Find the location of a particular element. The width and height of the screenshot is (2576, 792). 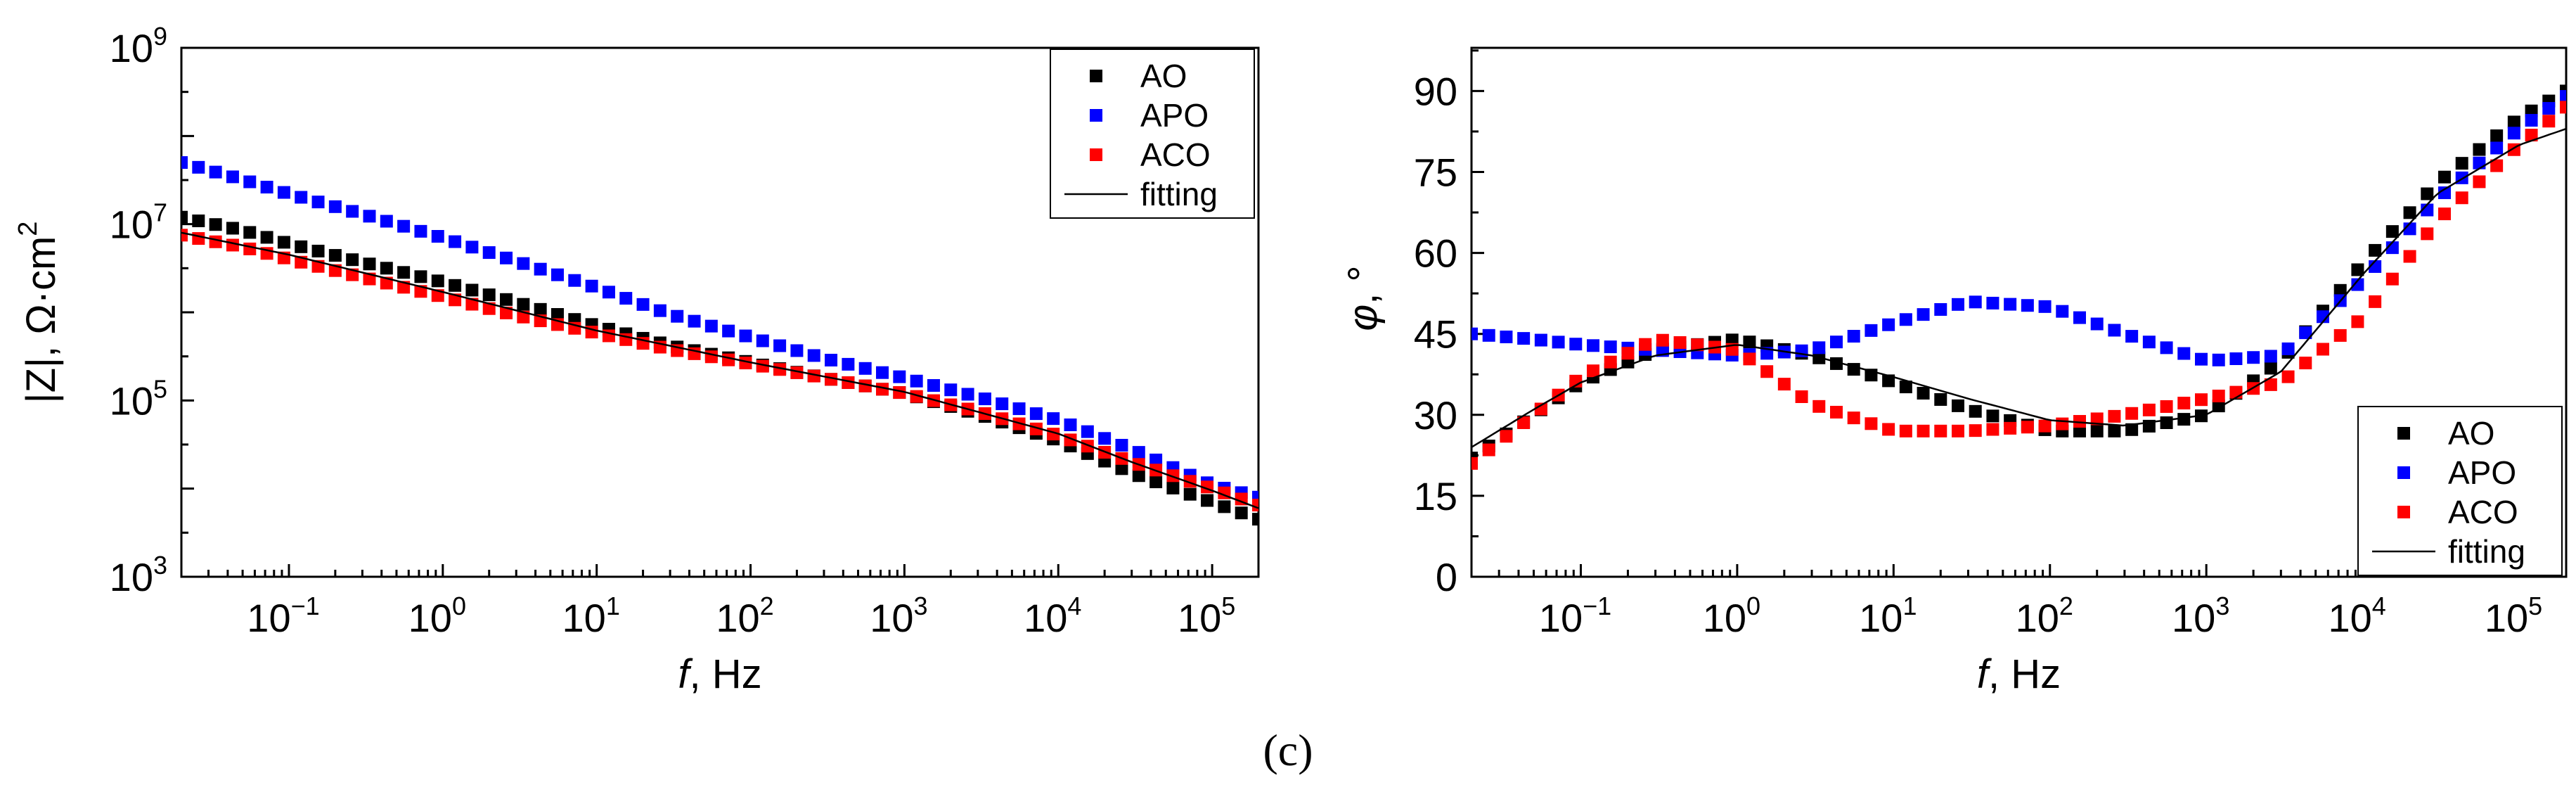

y-tick-label: 60 is located at coordinates (1435, 253).